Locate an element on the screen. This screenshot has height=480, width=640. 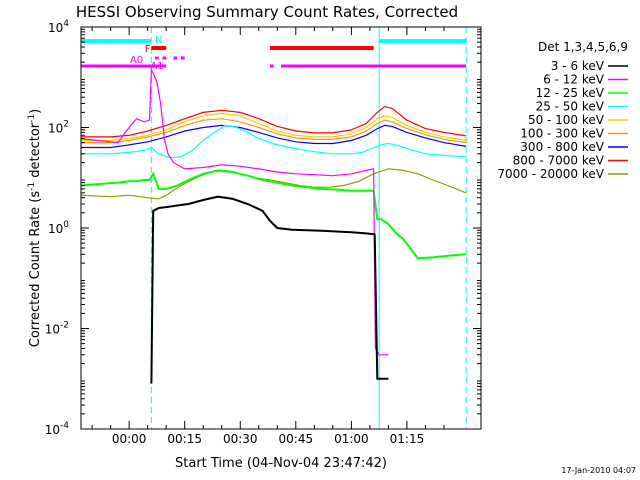
y-axis-label: Corrected Count Rate (s-1 detector-1) is located at coordinates (35, 228).